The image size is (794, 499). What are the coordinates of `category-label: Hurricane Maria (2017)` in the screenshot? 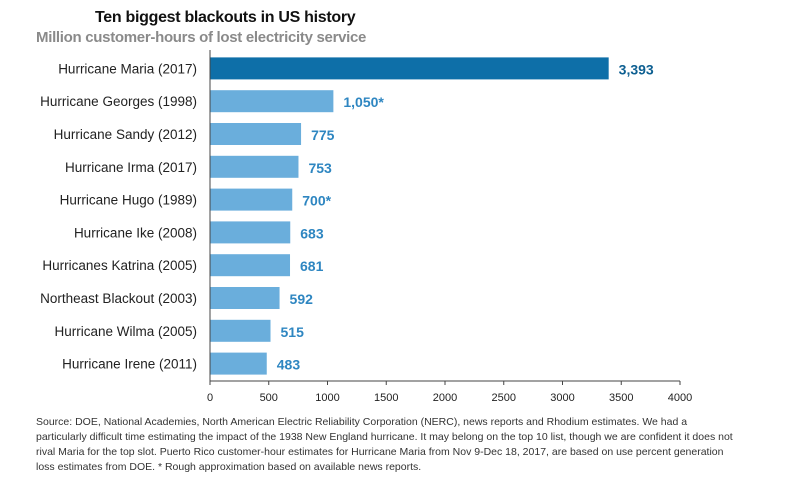 It's located at (127, 68).